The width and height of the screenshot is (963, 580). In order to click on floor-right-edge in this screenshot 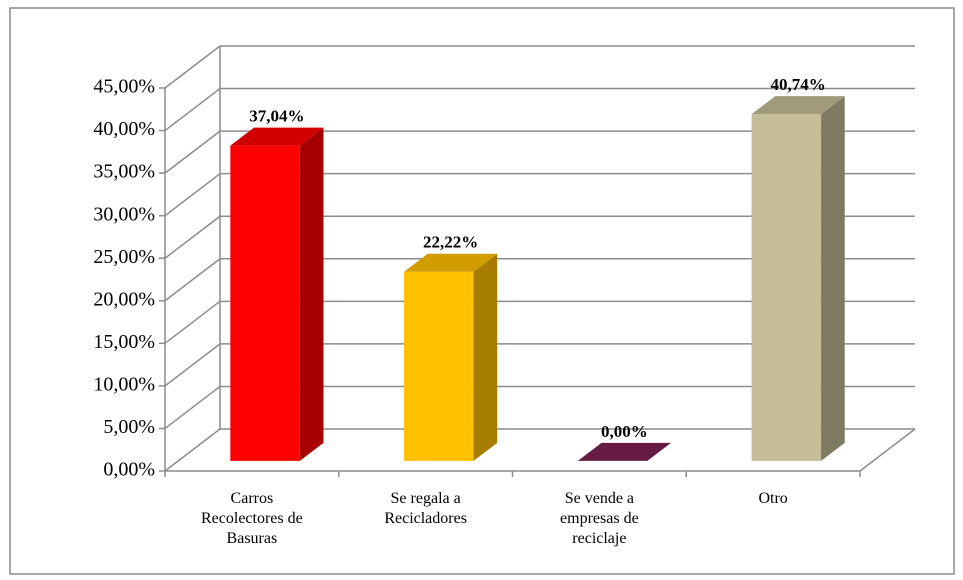, I will do `click(887, 450)`.